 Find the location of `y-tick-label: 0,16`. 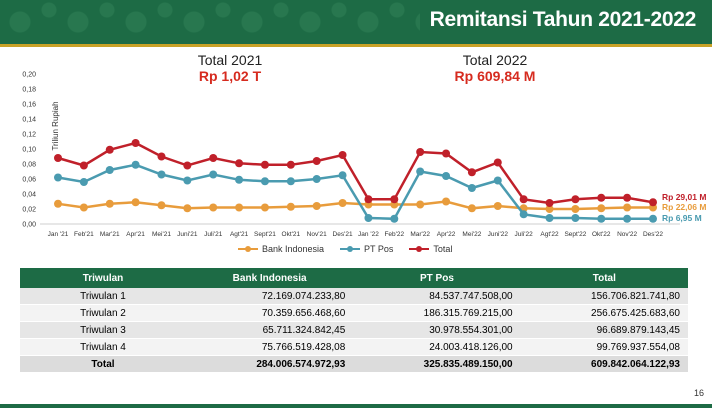

y-tick-label: 0,16 is located at coordinates (29, 105).